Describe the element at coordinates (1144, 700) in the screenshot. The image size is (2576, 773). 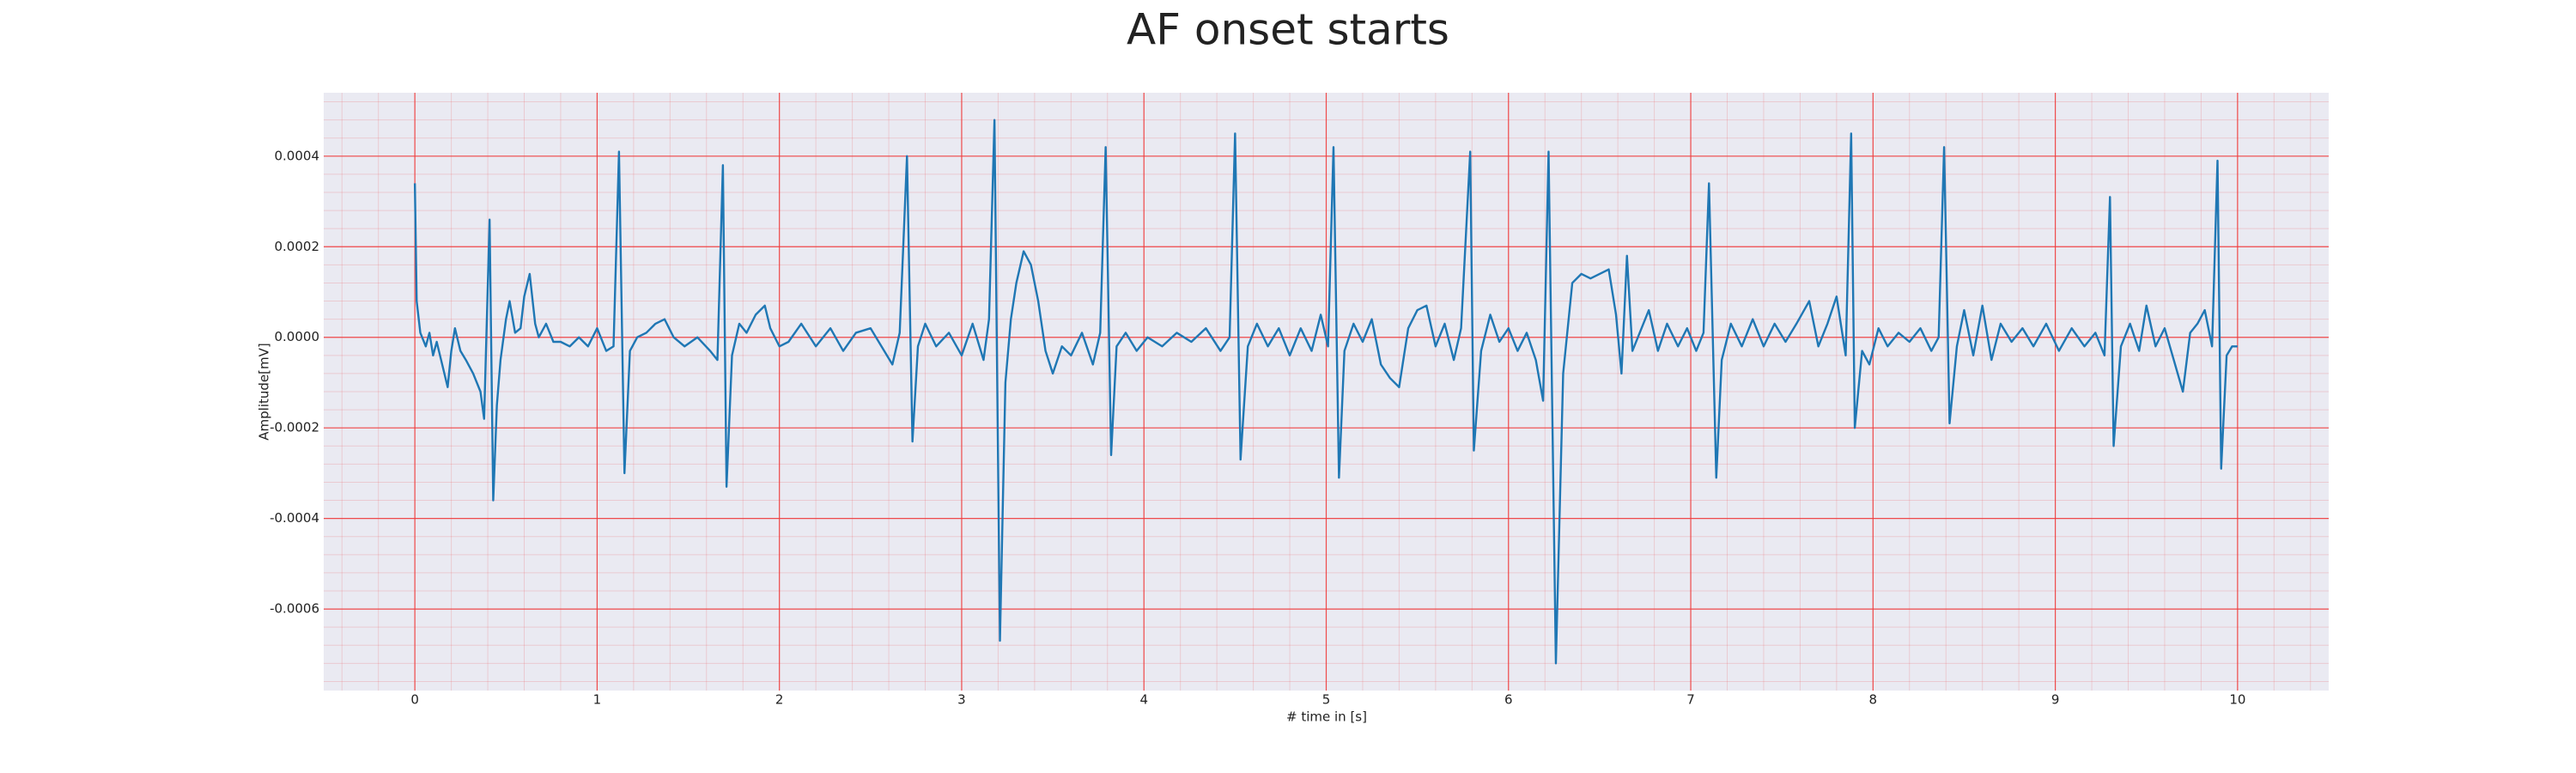
I see `x-tick-label: 4` at that location.